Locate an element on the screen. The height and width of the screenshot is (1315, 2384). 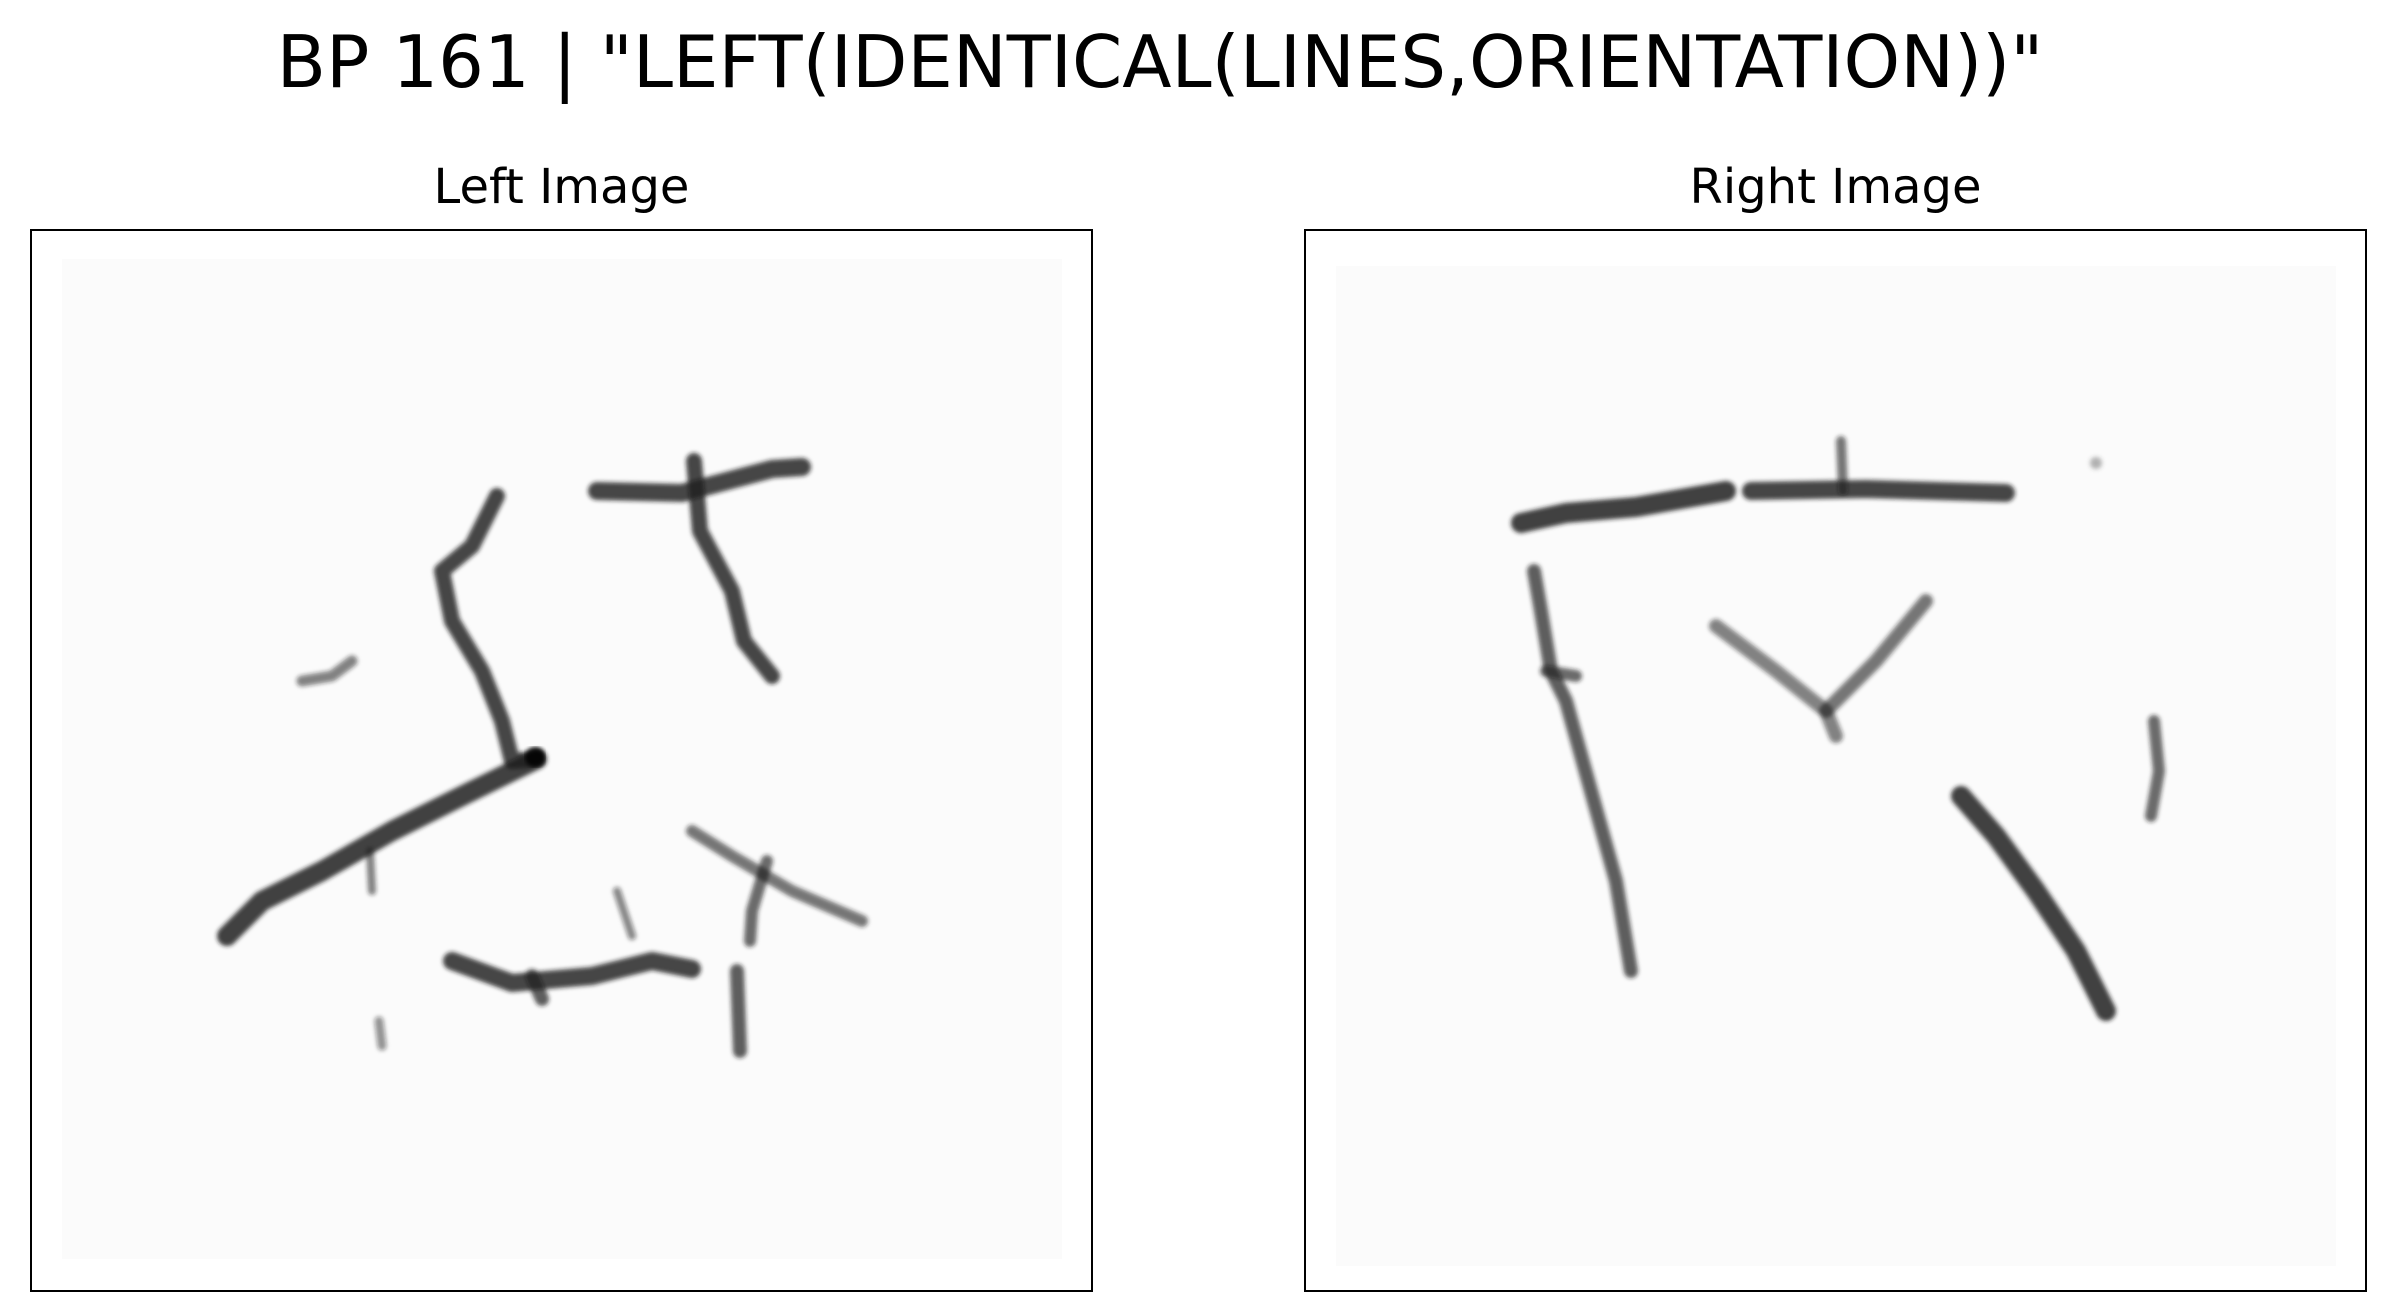
right-panel-title: Right Image is located at coordinates (1835, 187).